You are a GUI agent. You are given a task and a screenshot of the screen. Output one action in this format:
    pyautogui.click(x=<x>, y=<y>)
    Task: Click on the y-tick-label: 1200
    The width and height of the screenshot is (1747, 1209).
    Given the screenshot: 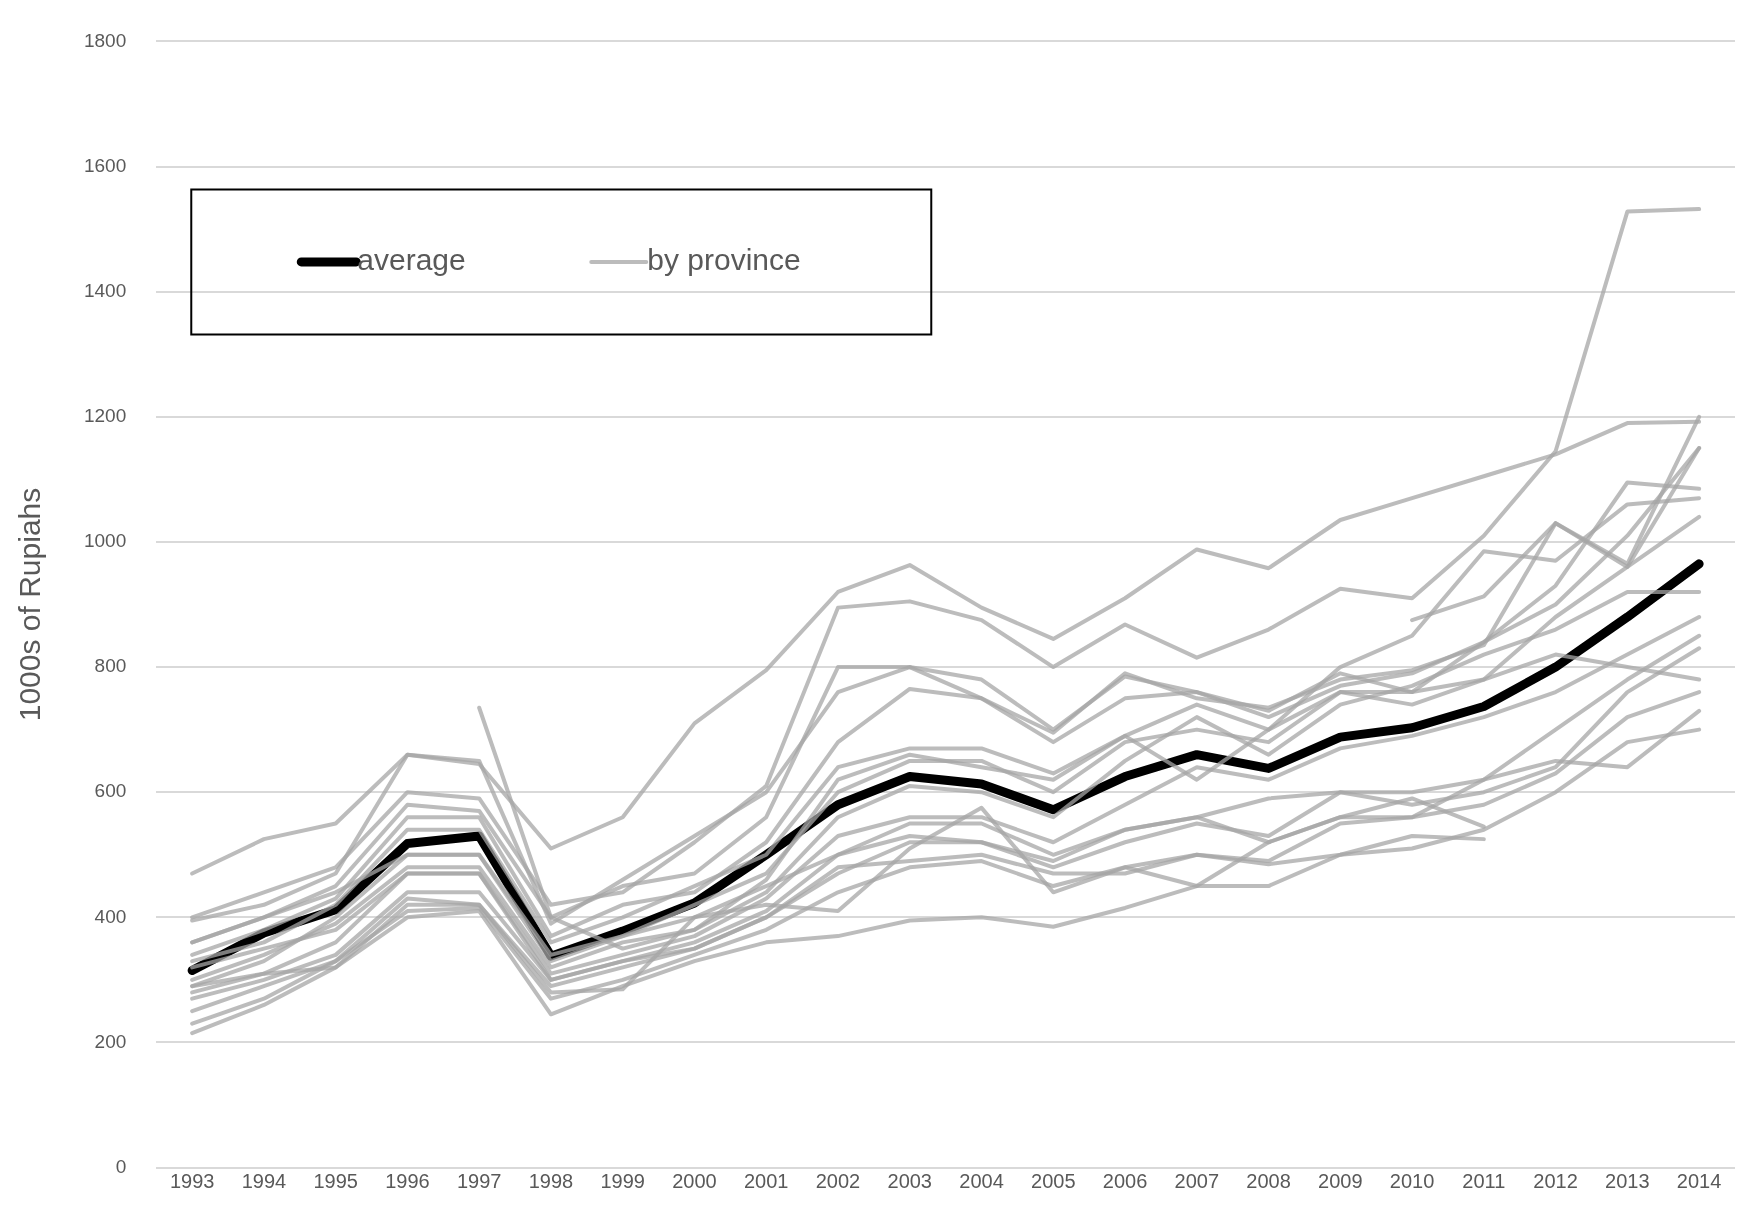 What is the action you would take?
    pyautogui.click(x=105, y=416)
    